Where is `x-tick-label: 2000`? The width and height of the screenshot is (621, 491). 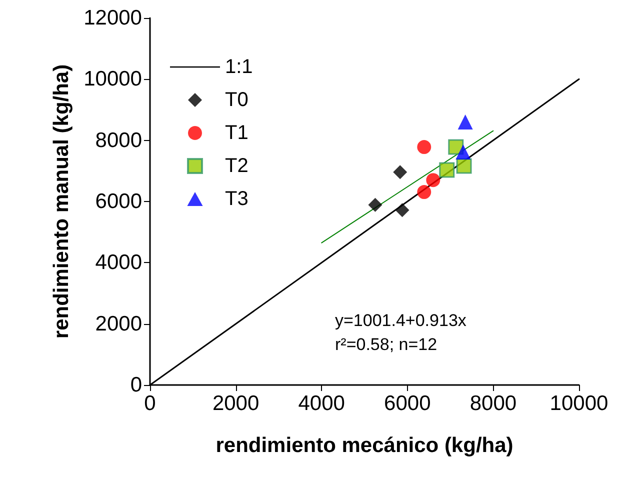 x-tick-label: 2000 is located at coordinates (236, 403).